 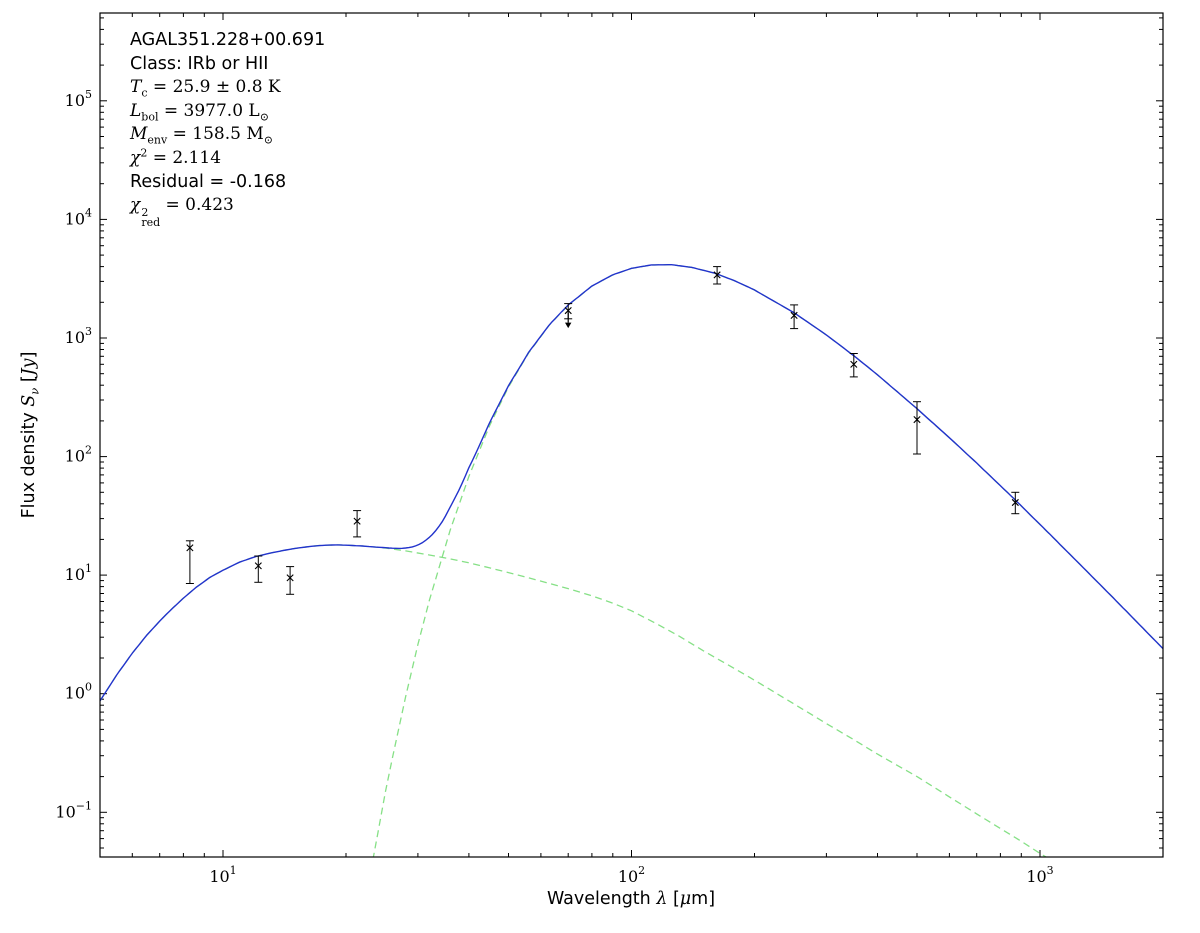 What do you see at coordinates (73, 810) in the screenshot?
I see `svg-text: 10⁻¹` at bounding box center [73, 810].